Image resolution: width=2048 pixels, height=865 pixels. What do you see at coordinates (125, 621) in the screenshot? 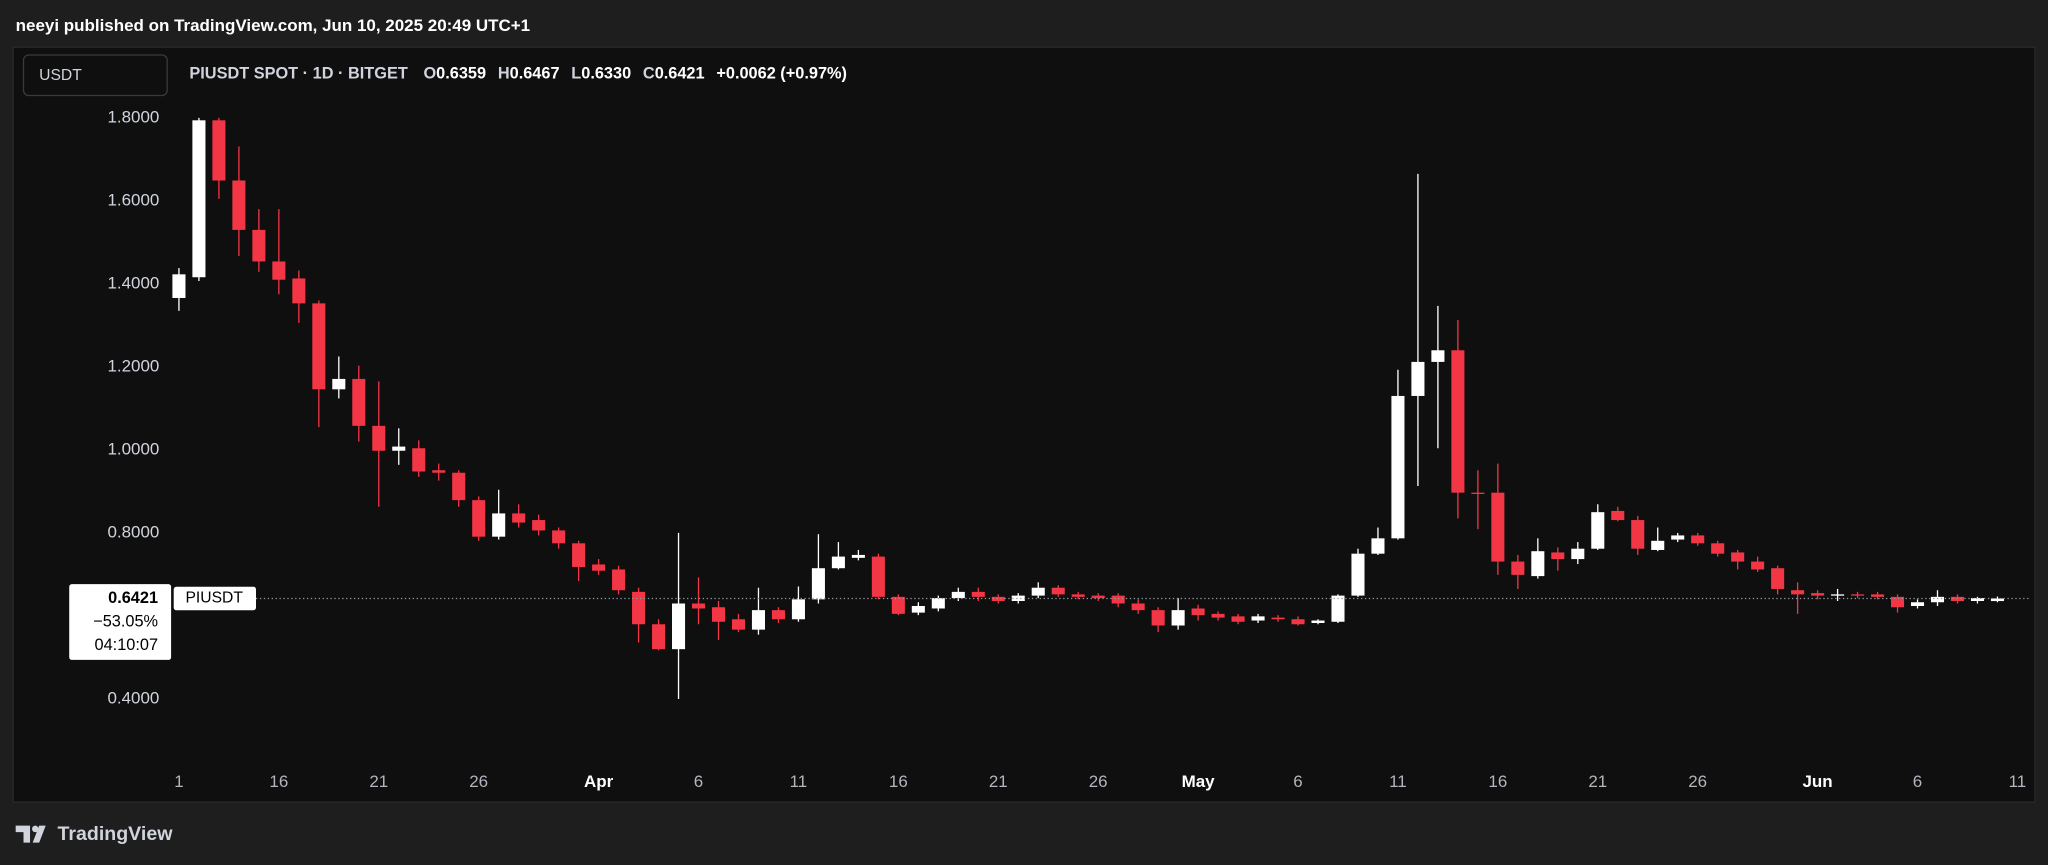
I see `price-label-change: −53.05%` at bounding box center [125, 621].